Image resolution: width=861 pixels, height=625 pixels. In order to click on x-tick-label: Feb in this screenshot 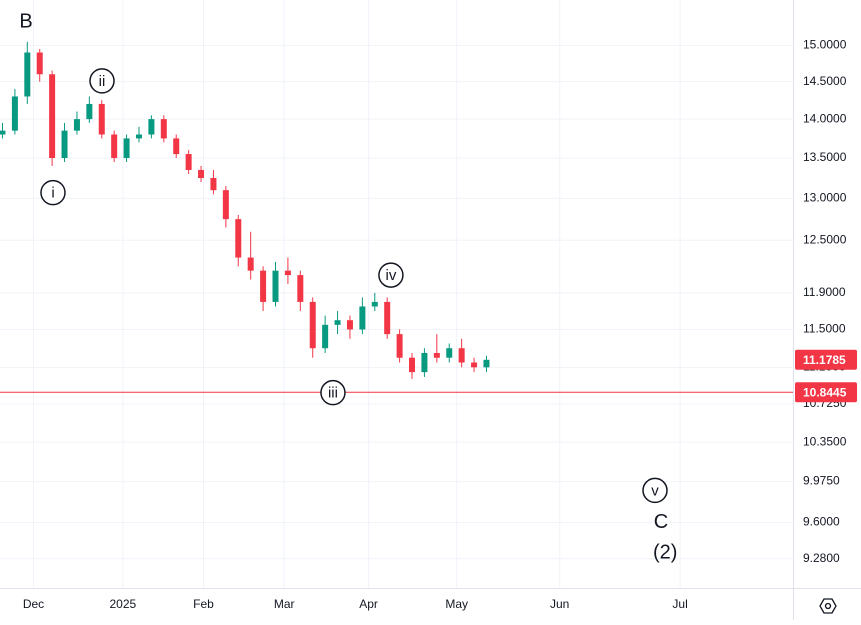, I will do `click(203, 604)`.